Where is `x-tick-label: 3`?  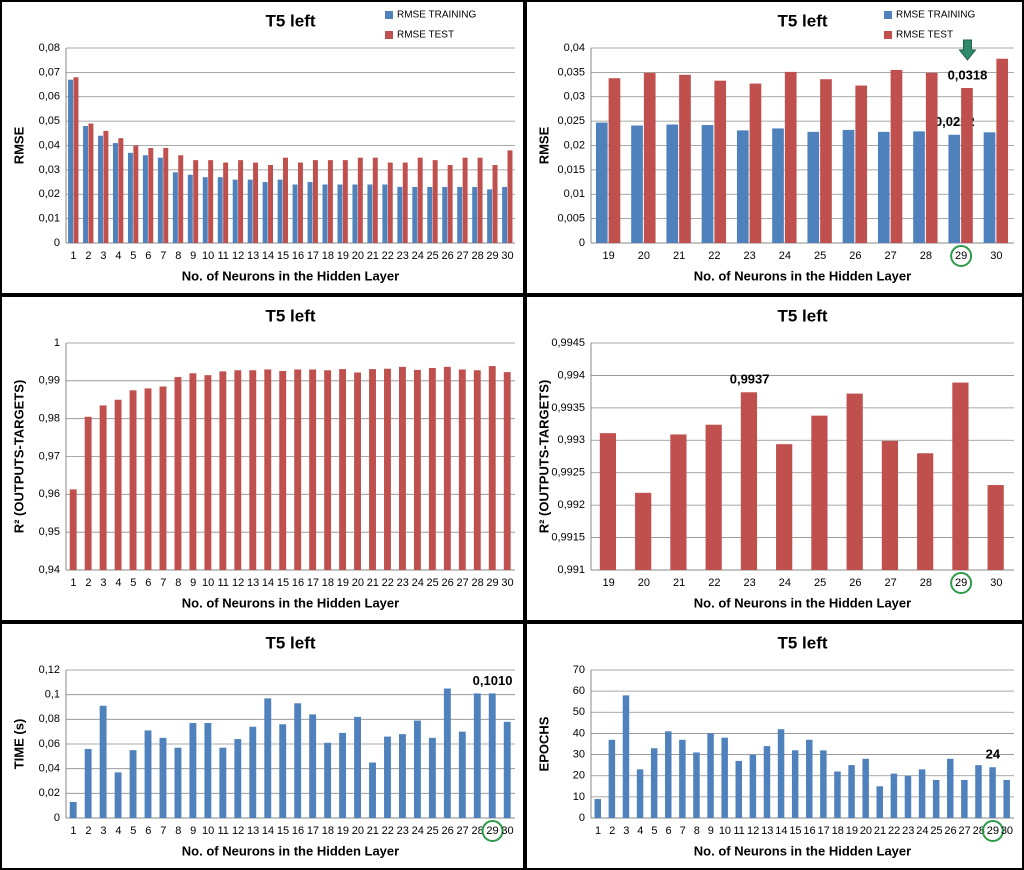
x-tick-label: 3 is located at coordinates (103, 583).